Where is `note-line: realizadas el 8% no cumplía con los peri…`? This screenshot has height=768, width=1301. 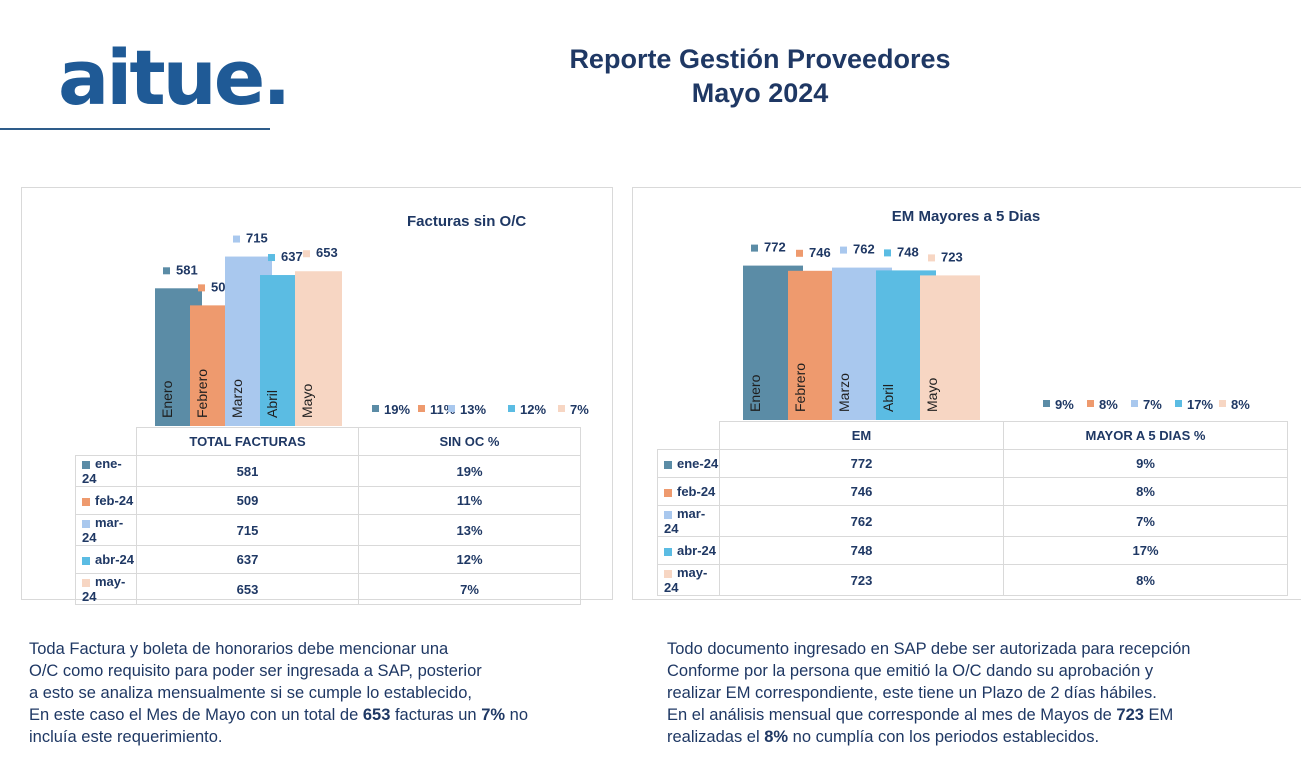
note-line: realizadas el 8% no cumplía con los peri… is located at coordinates (977, 737).